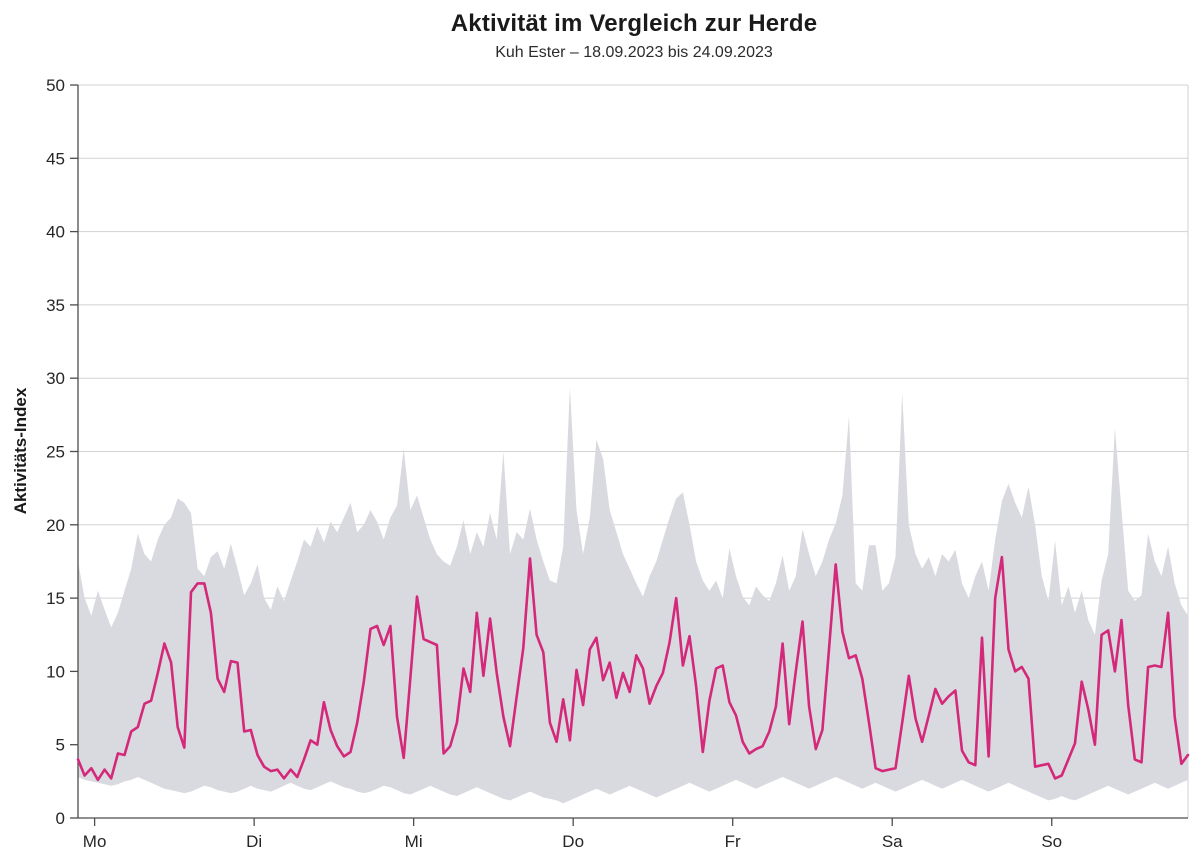  I want to click on chart-title: Aktivität im Vergleich zur Herde, so click(634, 23).